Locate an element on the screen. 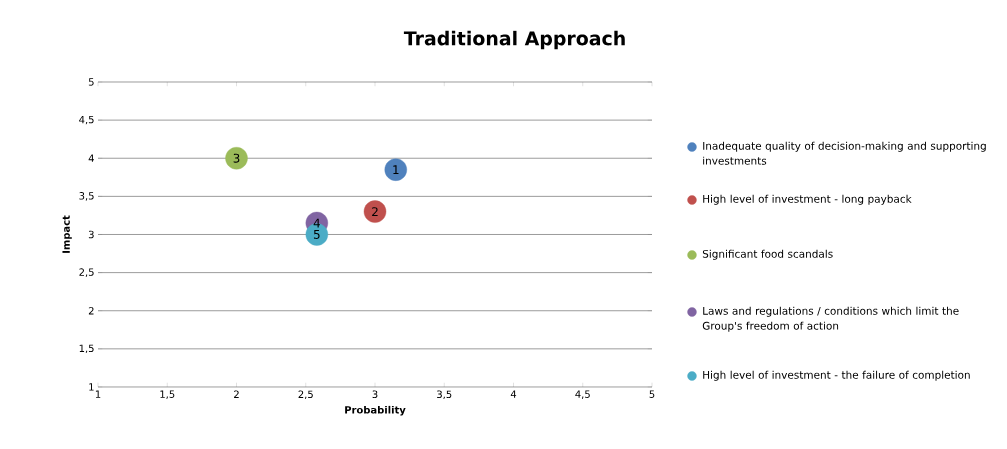  y-tick-label: 1,5 is located at coordinates (86, 349).